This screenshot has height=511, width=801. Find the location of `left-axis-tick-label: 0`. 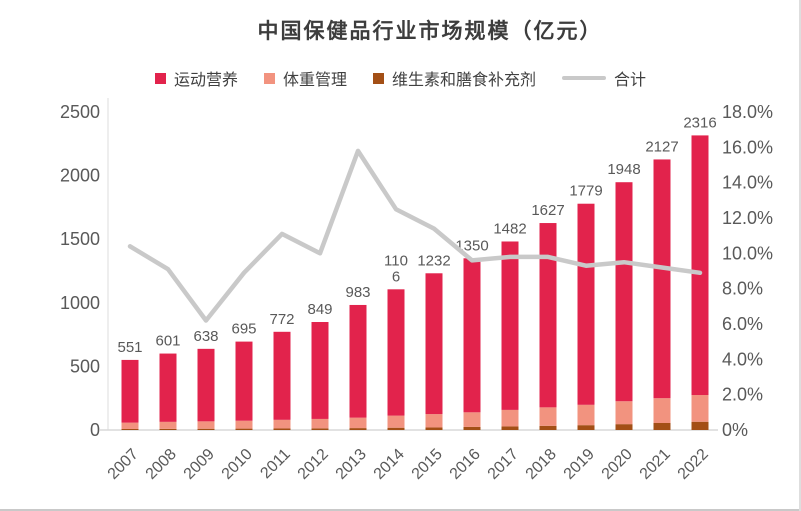

left-axis-tick-label: 0 is located at coordinates (95, 430).